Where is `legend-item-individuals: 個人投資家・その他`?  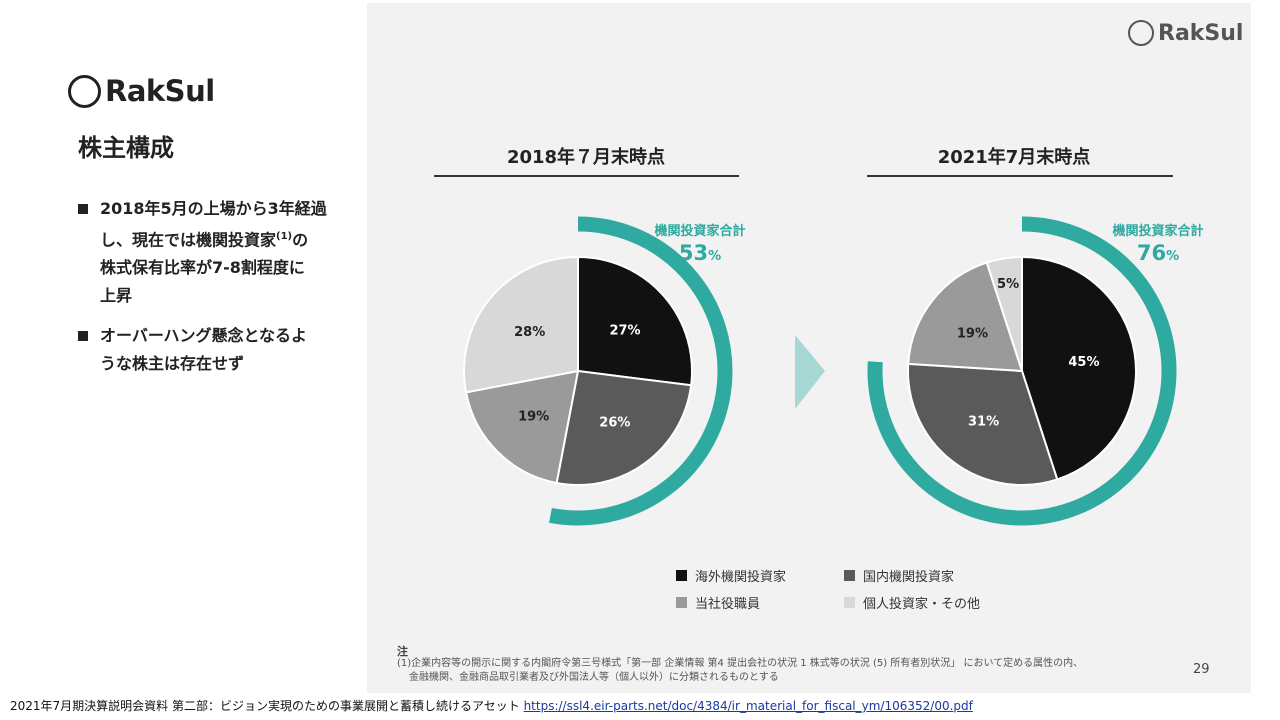 legend-item-individuals: 個人投資家・その他 is located at coordinates (928, 602).